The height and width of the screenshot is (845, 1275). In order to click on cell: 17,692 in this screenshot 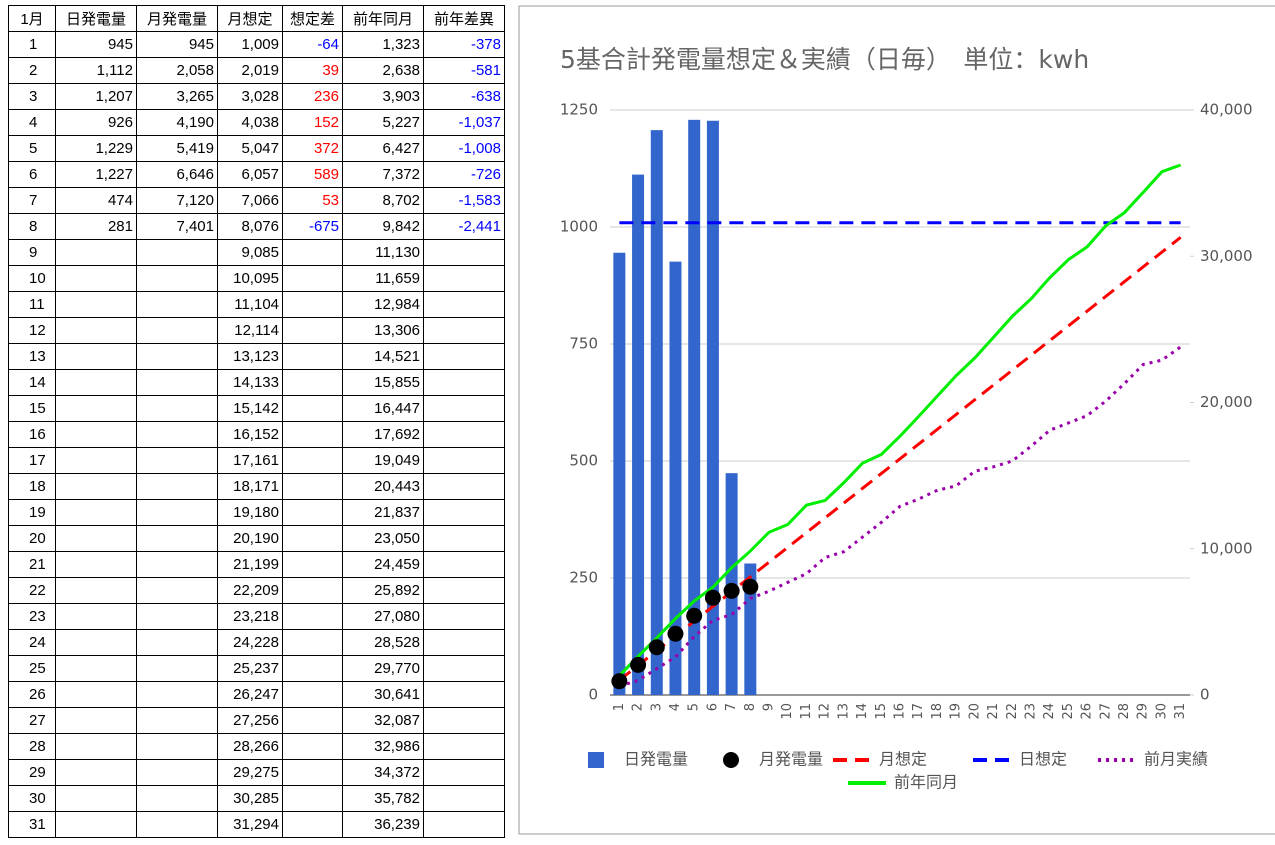, I will do `click(383, 434)`.